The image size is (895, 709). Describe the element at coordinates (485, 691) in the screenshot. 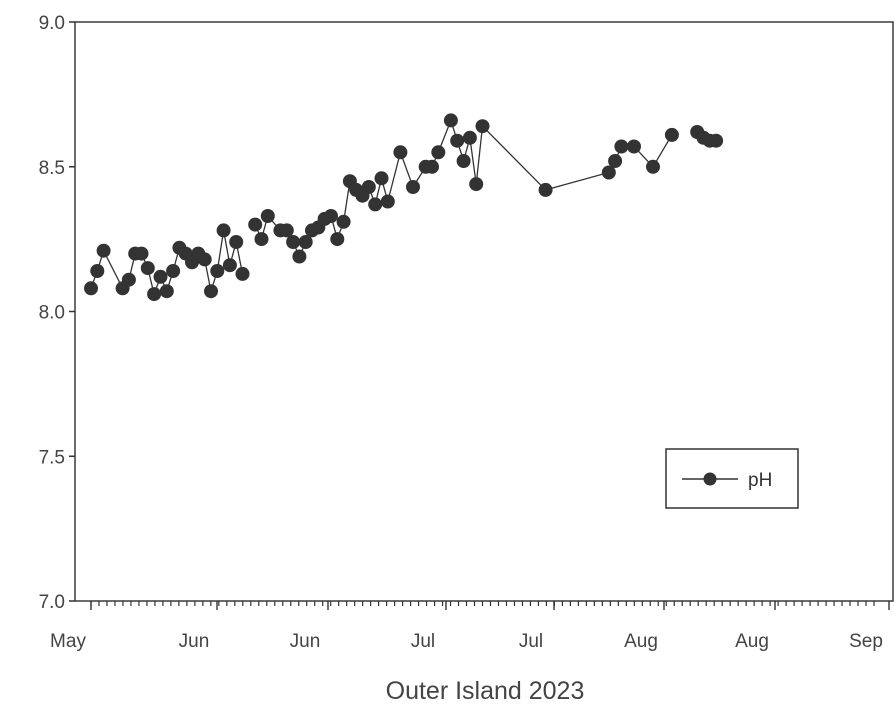

I see `x-axis-title: Outer Island 2023` at that location.